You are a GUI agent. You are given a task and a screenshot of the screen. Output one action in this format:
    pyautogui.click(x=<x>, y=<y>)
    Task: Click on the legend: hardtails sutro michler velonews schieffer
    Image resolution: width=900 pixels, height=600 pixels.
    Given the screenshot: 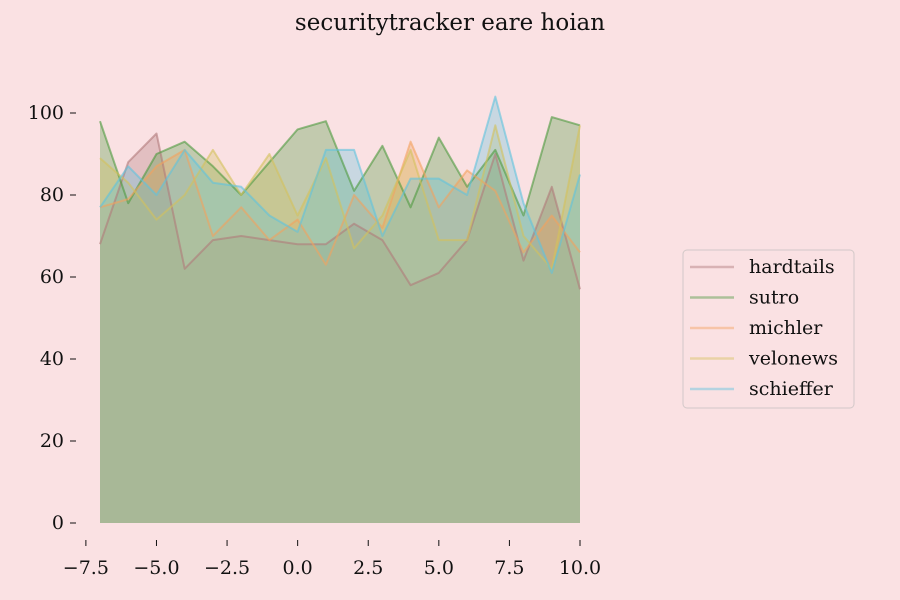 What is the action you would take?
    pyautogui.click(x=768, y=329)
    